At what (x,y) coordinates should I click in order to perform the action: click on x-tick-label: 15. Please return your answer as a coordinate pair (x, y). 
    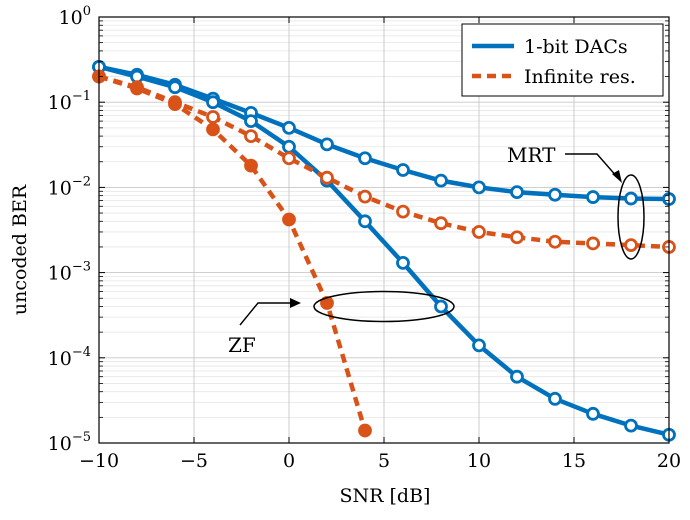
    Looking at the image, I should click on (574, 461).